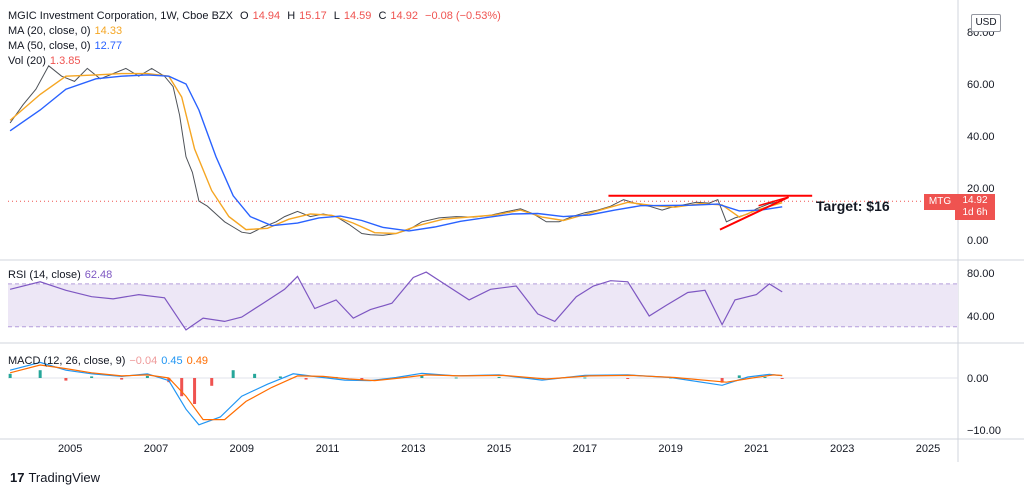 The image size is (1024, 497). I want to click on low-label: L 14.59, so click(352, 16).